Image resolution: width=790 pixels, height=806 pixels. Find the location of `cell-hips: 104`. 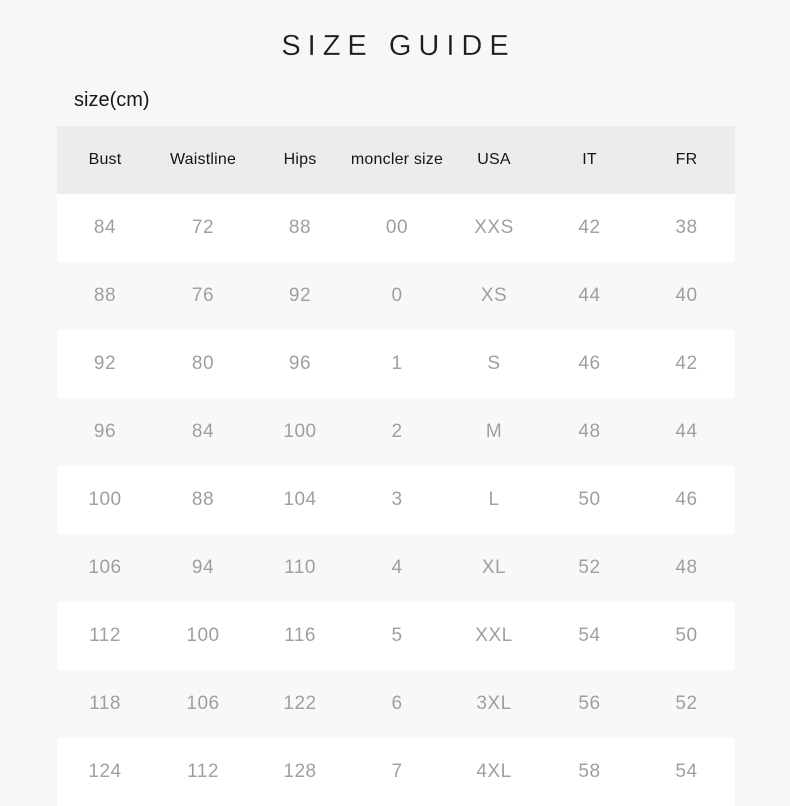

cell-hips: 104 is located at coordinates (300, 499).